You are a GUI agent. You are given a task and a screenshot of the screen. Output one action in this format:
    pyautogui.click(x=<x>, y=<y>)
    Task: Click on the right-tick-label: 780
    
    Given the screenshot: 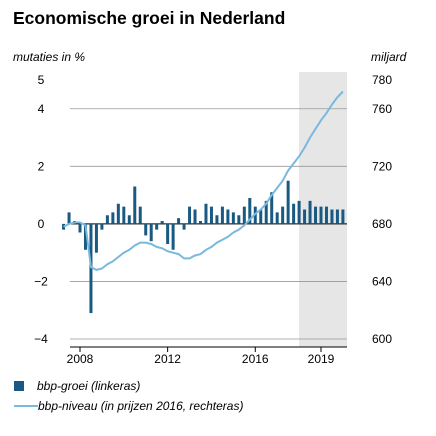 What is the action you would take?
    pyautogui.click(x=382, y=80)
    